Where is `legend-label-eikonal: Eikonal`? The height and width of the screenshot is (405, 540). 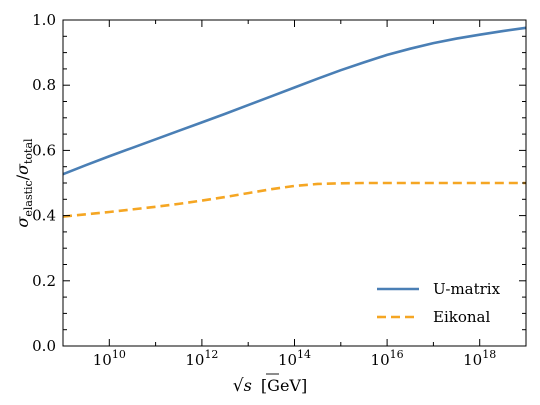
legend-label-eikonal: Eikonal is located at coordinates (461, 317).